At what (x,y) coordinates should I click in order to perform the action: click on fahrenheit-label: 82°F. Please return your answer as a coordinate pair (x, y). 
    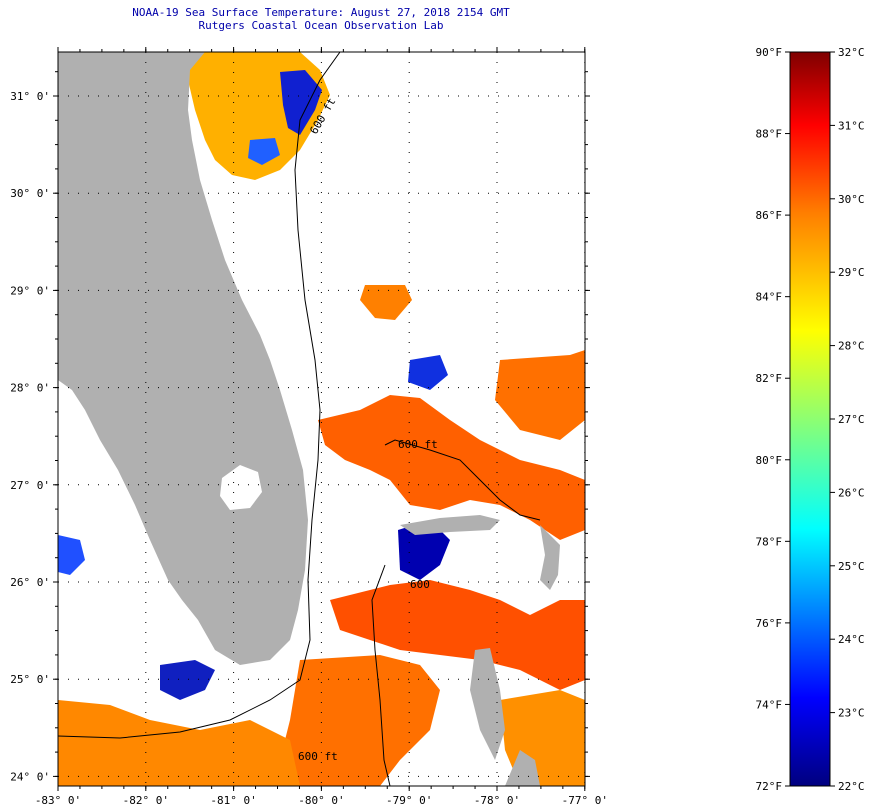
    Looking at the image, I should click on (769, 378).